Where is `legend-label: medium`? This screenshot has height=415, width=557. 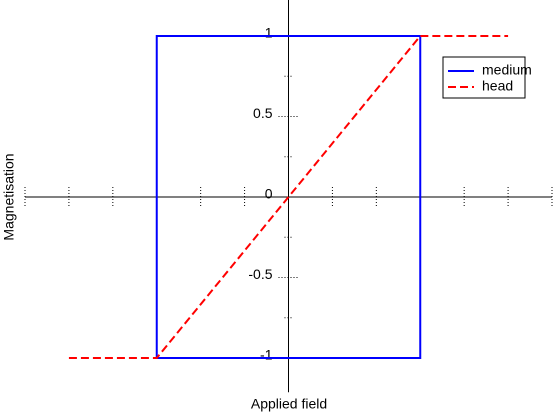
legend-label: medium is located at coordinates (507, 70).